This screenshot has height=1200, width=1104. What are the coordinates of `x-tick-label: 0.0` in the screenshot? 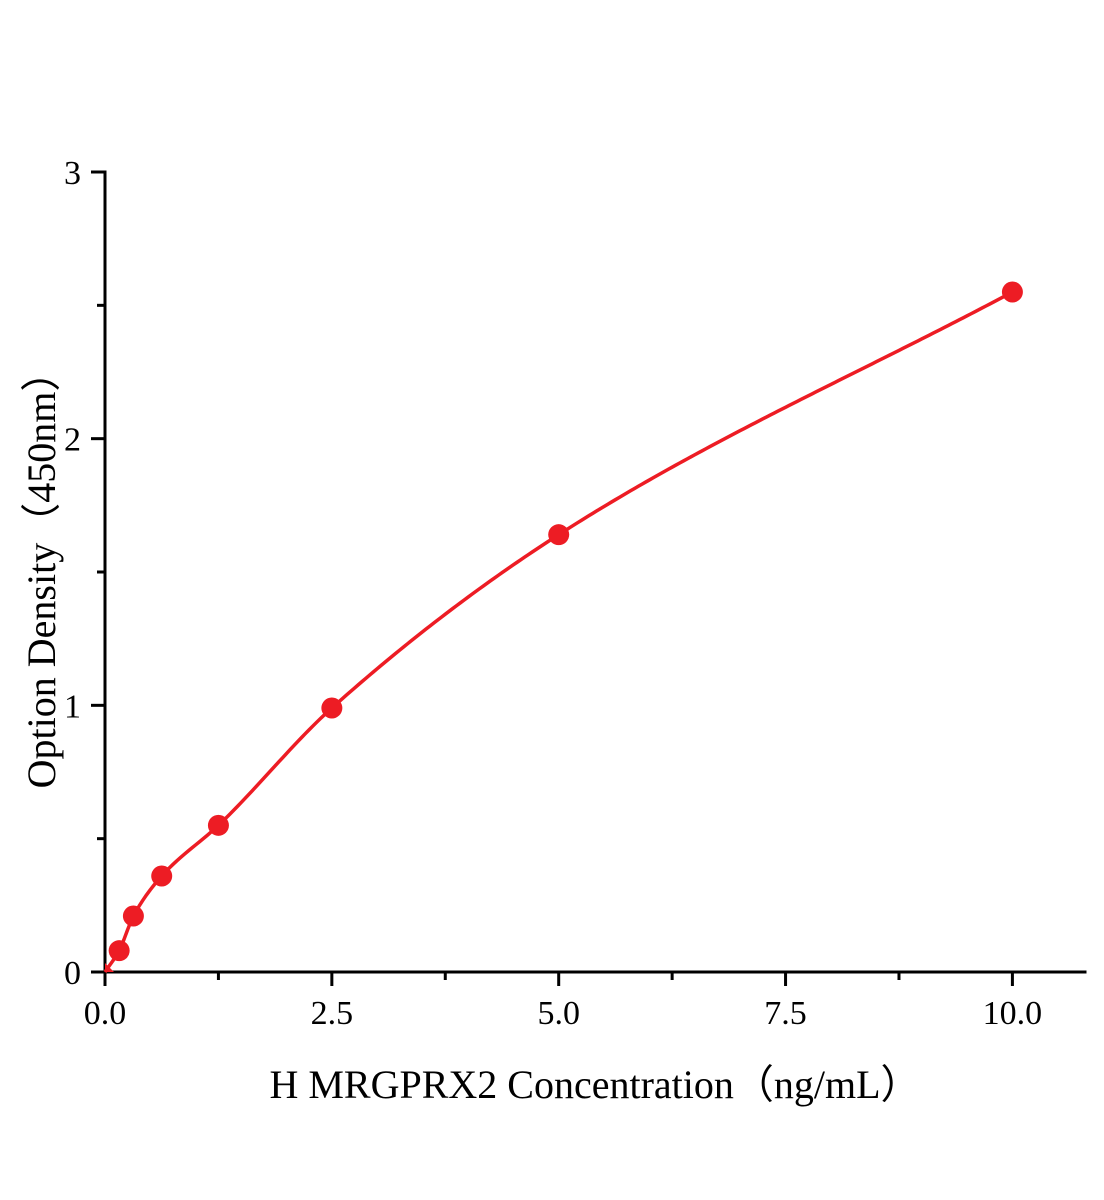 It's located at (105, 1013).